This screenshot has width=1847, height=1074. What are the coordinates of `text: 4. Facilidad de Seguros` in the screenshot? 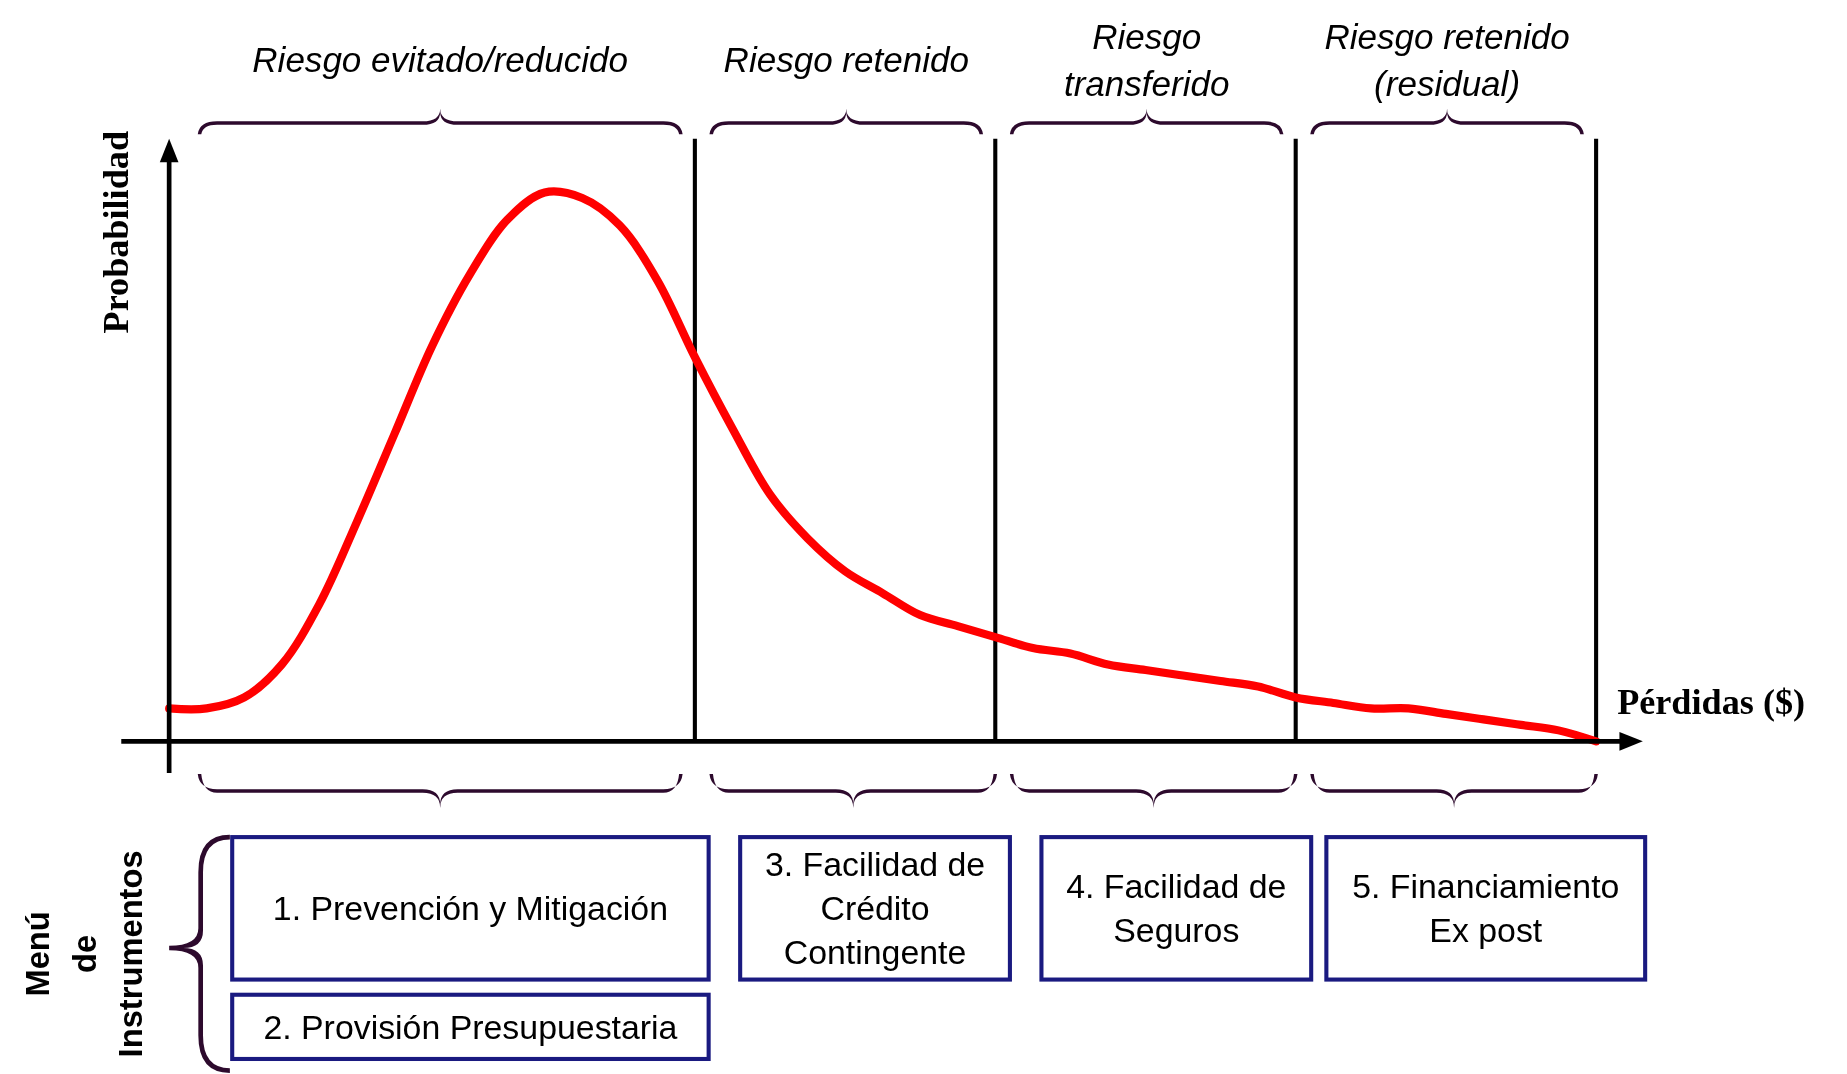 It's located at (1176, 908).